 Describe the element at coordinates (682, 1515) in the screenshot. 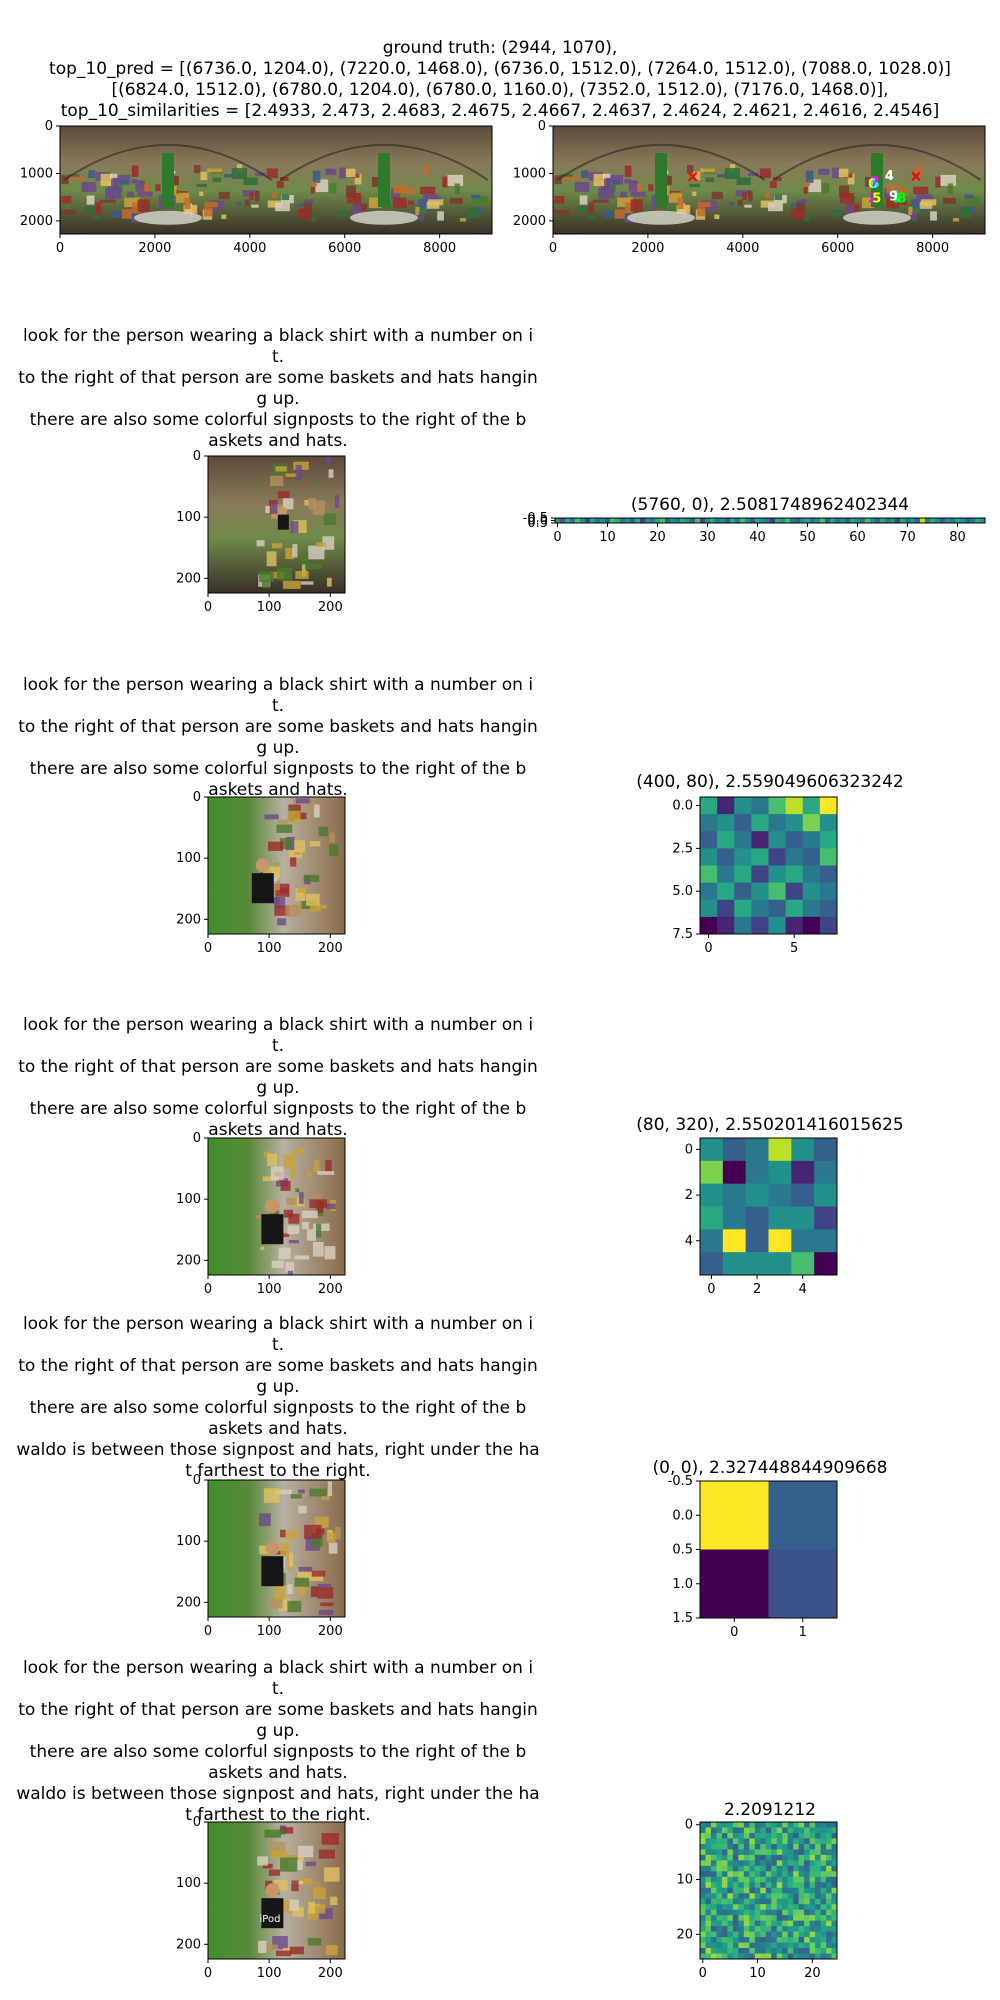

I see `y-tick-label: 0.0` at that location.